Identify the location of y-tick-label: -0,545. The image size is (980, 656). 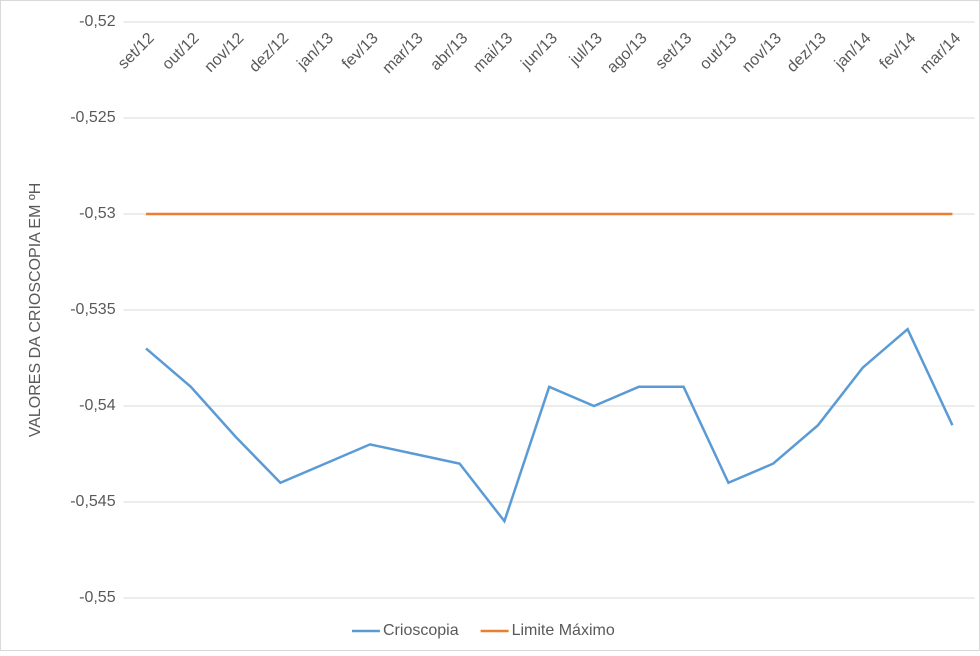
(92, 501).